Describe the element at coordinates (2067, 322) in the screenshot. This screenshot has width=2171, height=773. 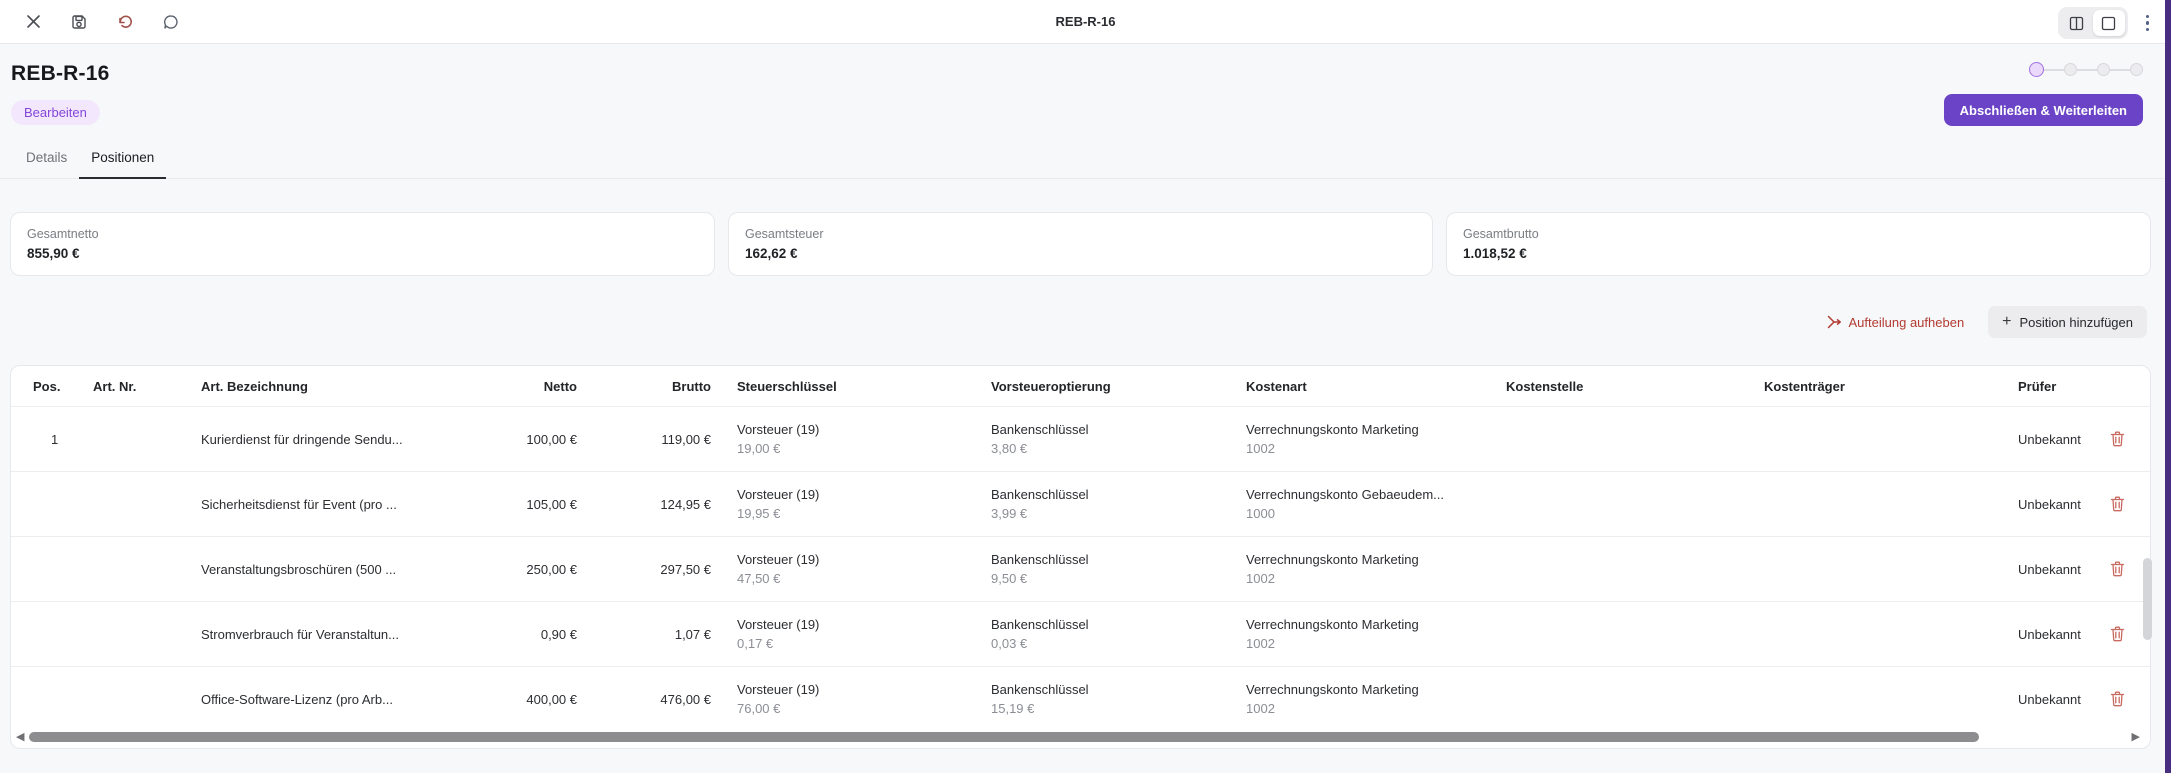
I see `add-position-button: + Position hinzufügen` at that location.